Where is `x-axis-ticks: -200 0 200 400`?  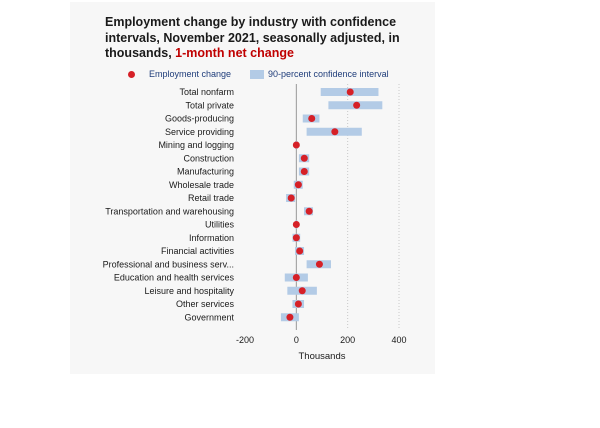
x-axis-ticks: -200 0 200 400 is located at coordinates (321, 340).